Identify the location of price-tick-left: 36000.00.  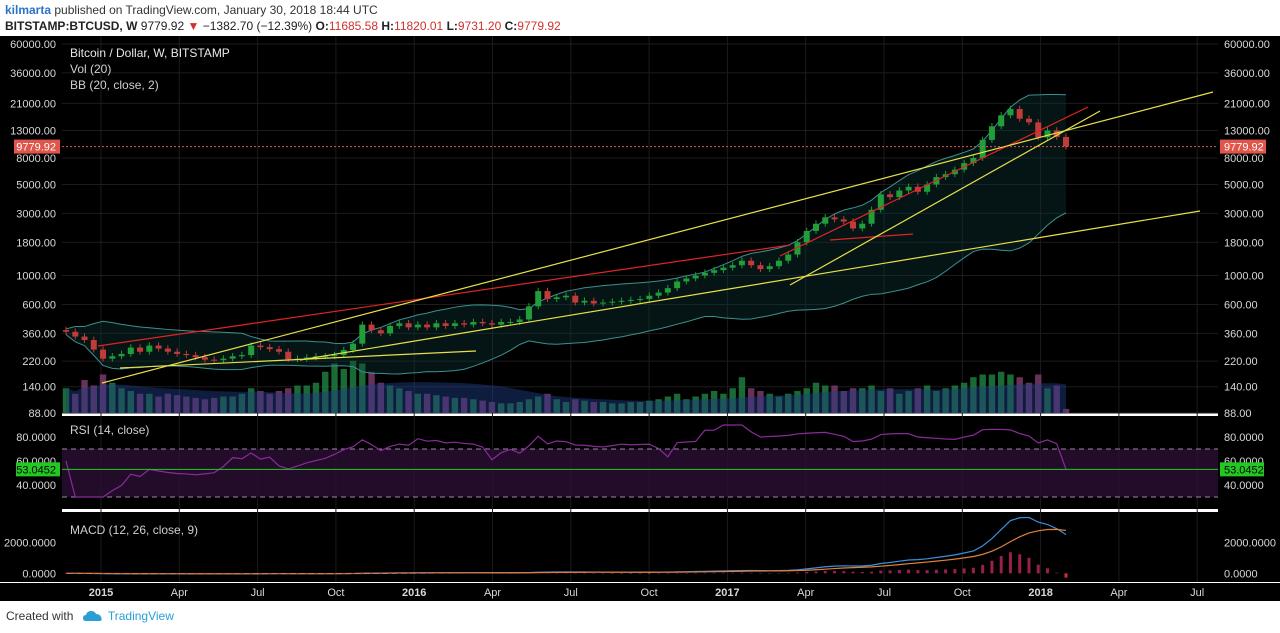
(33, 74).